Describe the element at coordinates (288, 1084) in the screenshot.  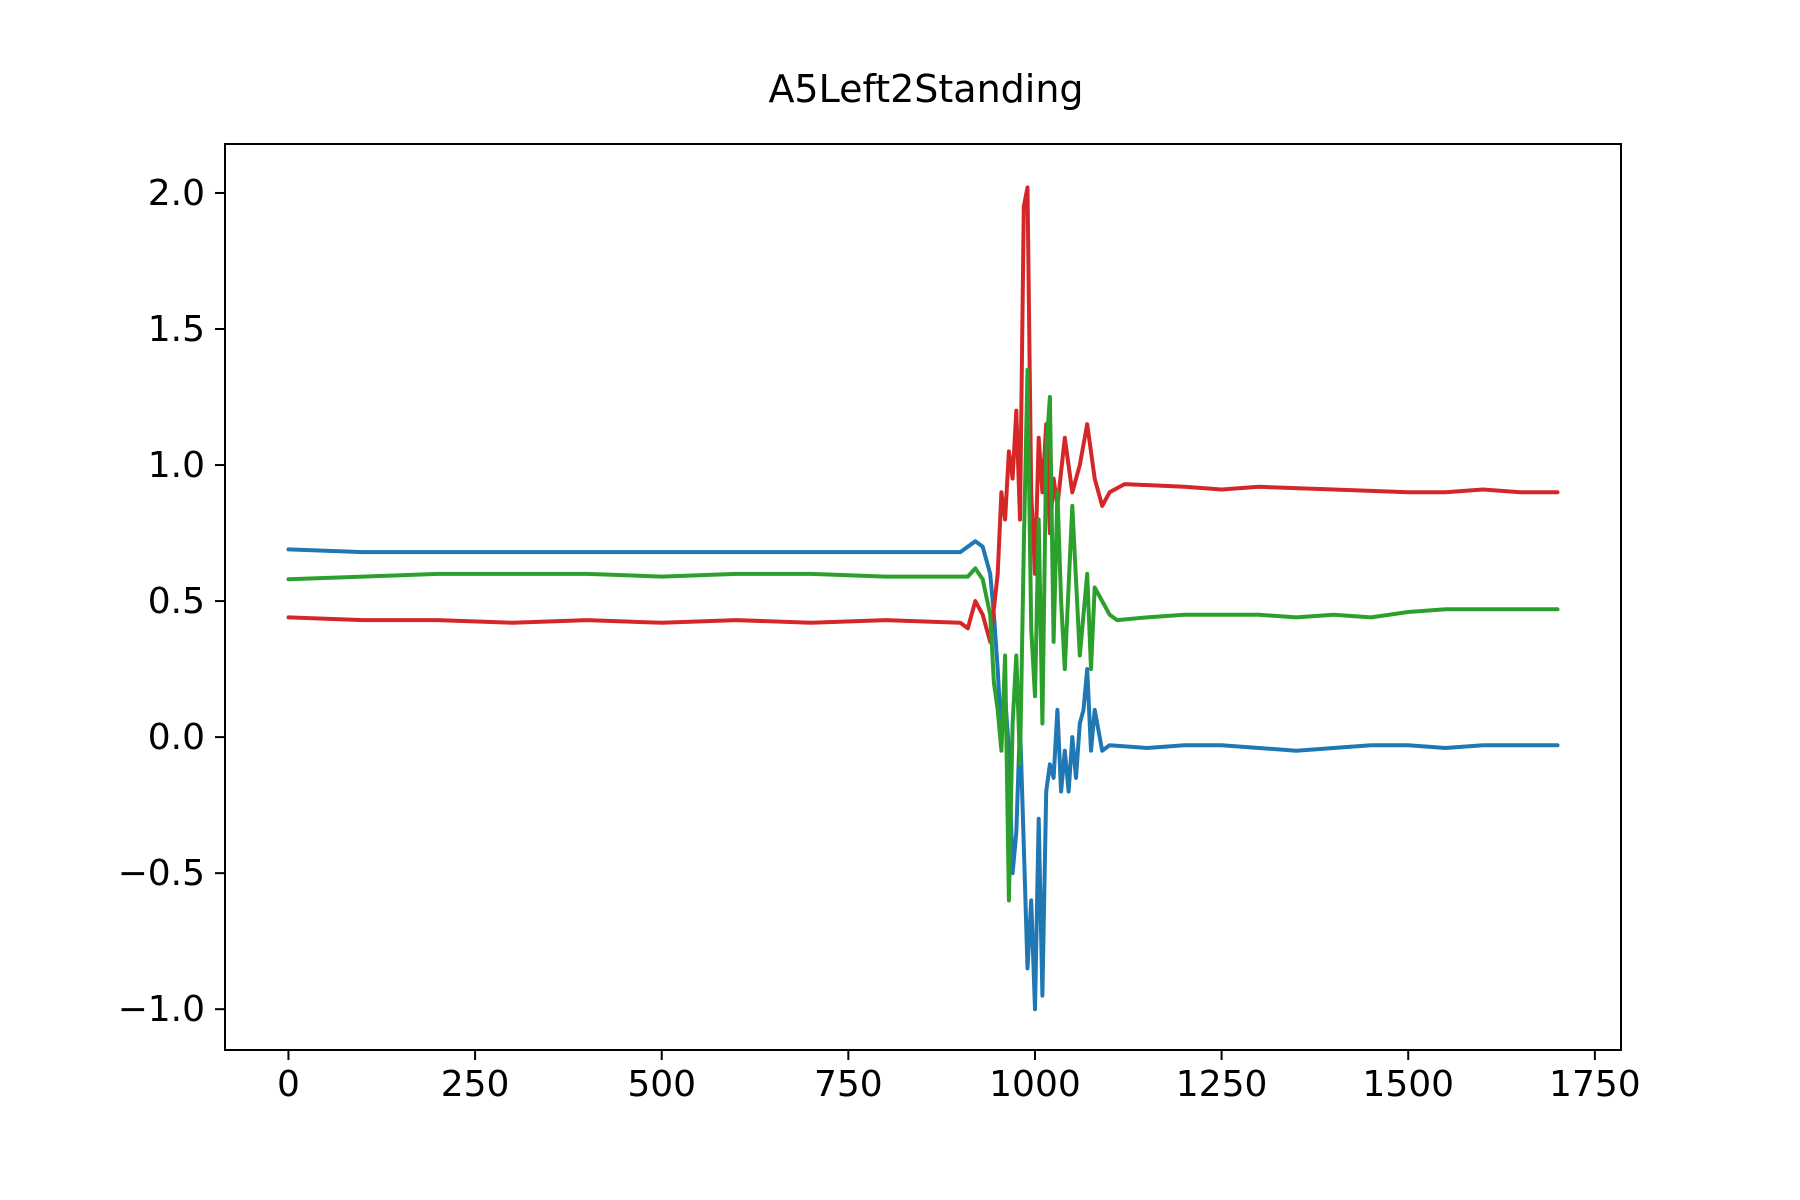
I see `x-tick-label: 0` at that location.